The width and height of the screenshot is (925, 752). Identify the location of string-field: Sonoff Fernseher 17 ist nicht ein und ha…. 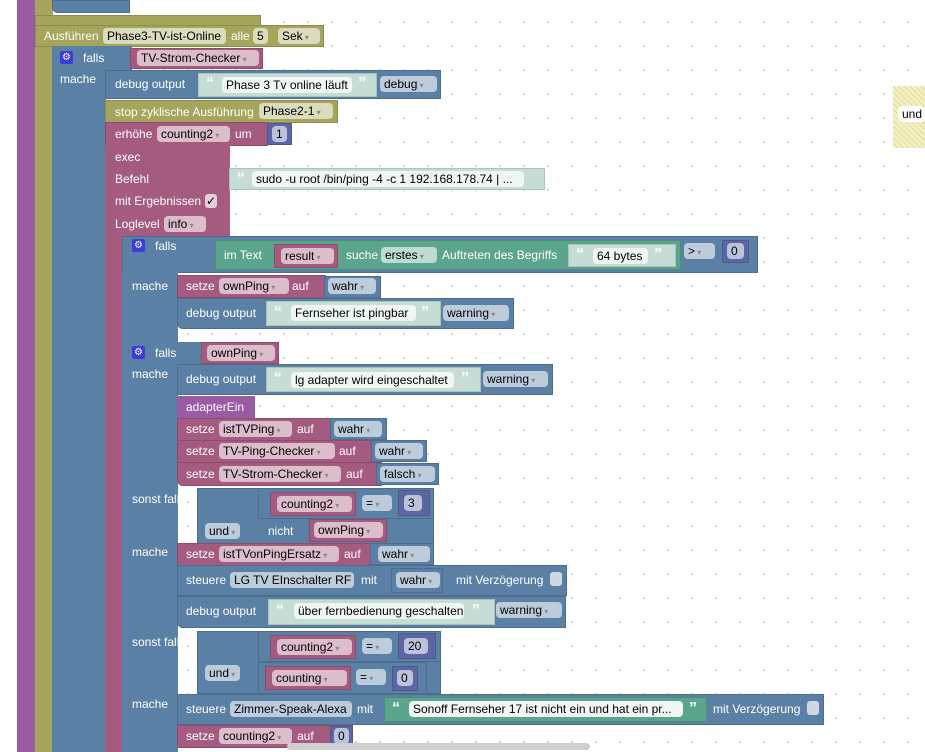
(546, 709).